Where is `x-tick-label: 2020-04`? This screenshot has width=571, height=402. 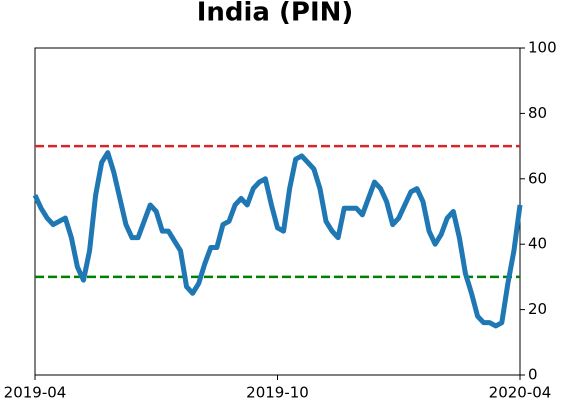
x-tick-label: 2020-04 is located at coordinates (520, 393).